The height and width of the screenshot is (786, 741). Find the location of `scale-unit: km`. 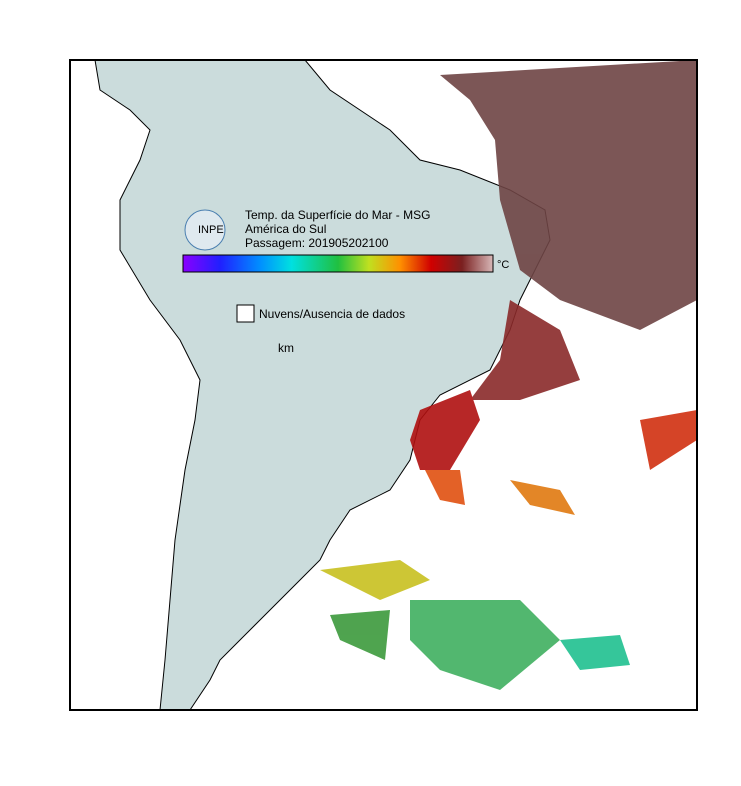

scale-unit: km is located at coordinates (286, 348).